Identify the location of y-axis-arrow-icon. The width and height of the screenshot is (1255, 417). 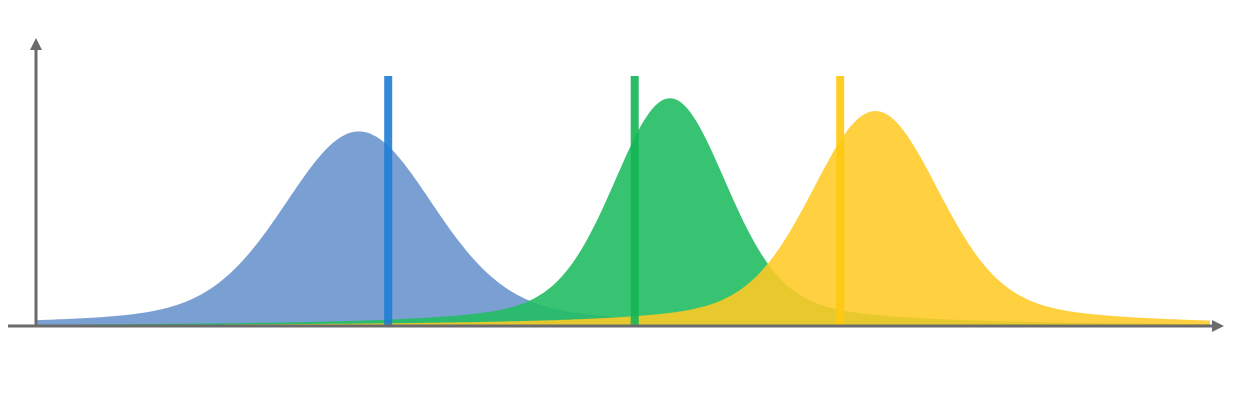
(36, 44).